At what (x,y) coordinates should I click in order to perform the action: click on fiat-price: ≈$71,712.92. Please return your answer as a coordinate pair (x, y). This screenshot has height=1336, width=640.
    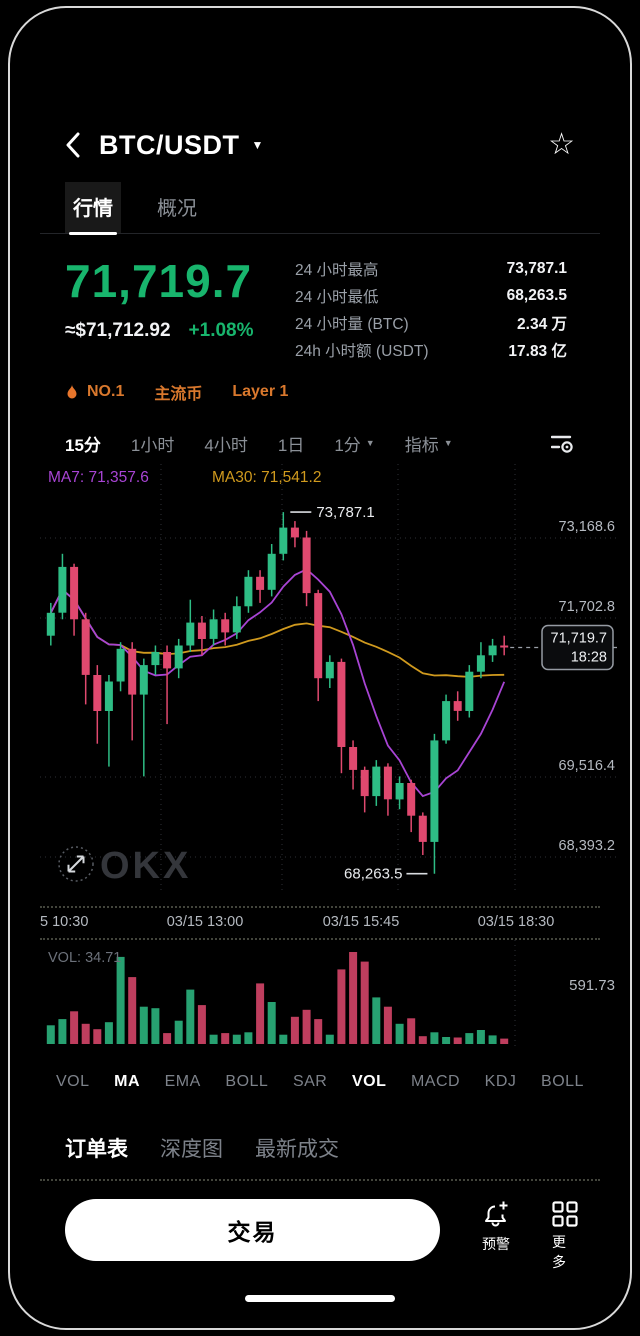
    Looking at the image, I should click on (118, 330).